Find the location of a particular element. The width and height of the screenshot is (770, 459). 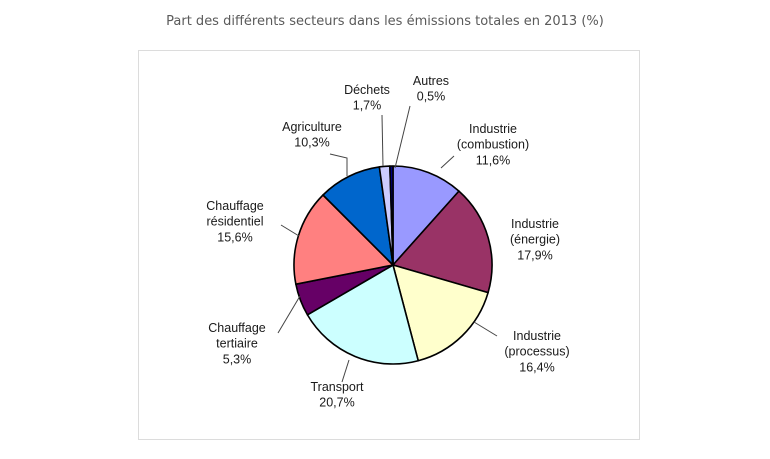

slice-value-8: 0,5% is located at coordinates (431, 97).